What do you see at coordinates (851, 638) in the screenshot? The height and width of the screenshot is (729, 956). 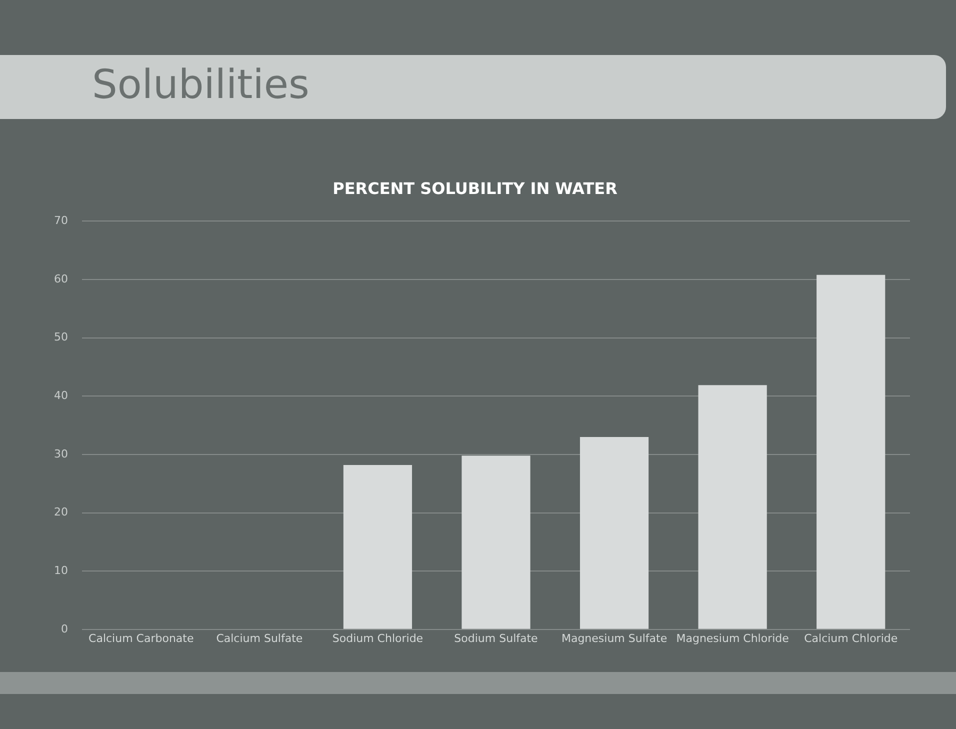 I see `x-tick-label: Calcium Chloride` at bounding box center [851, 638].